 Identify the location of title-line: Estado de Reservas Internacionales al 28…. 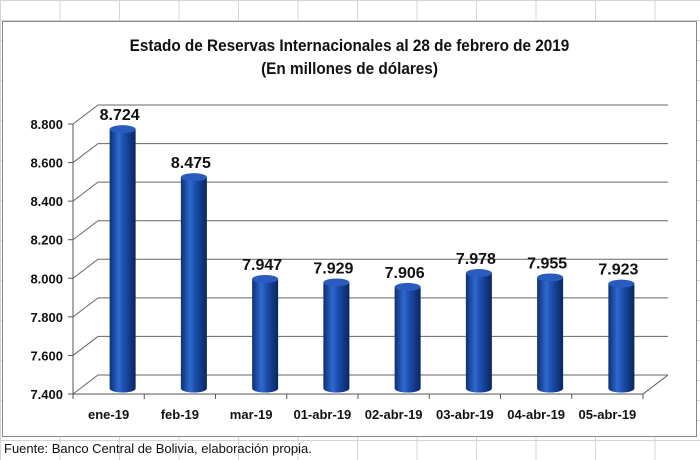
(349, 45).